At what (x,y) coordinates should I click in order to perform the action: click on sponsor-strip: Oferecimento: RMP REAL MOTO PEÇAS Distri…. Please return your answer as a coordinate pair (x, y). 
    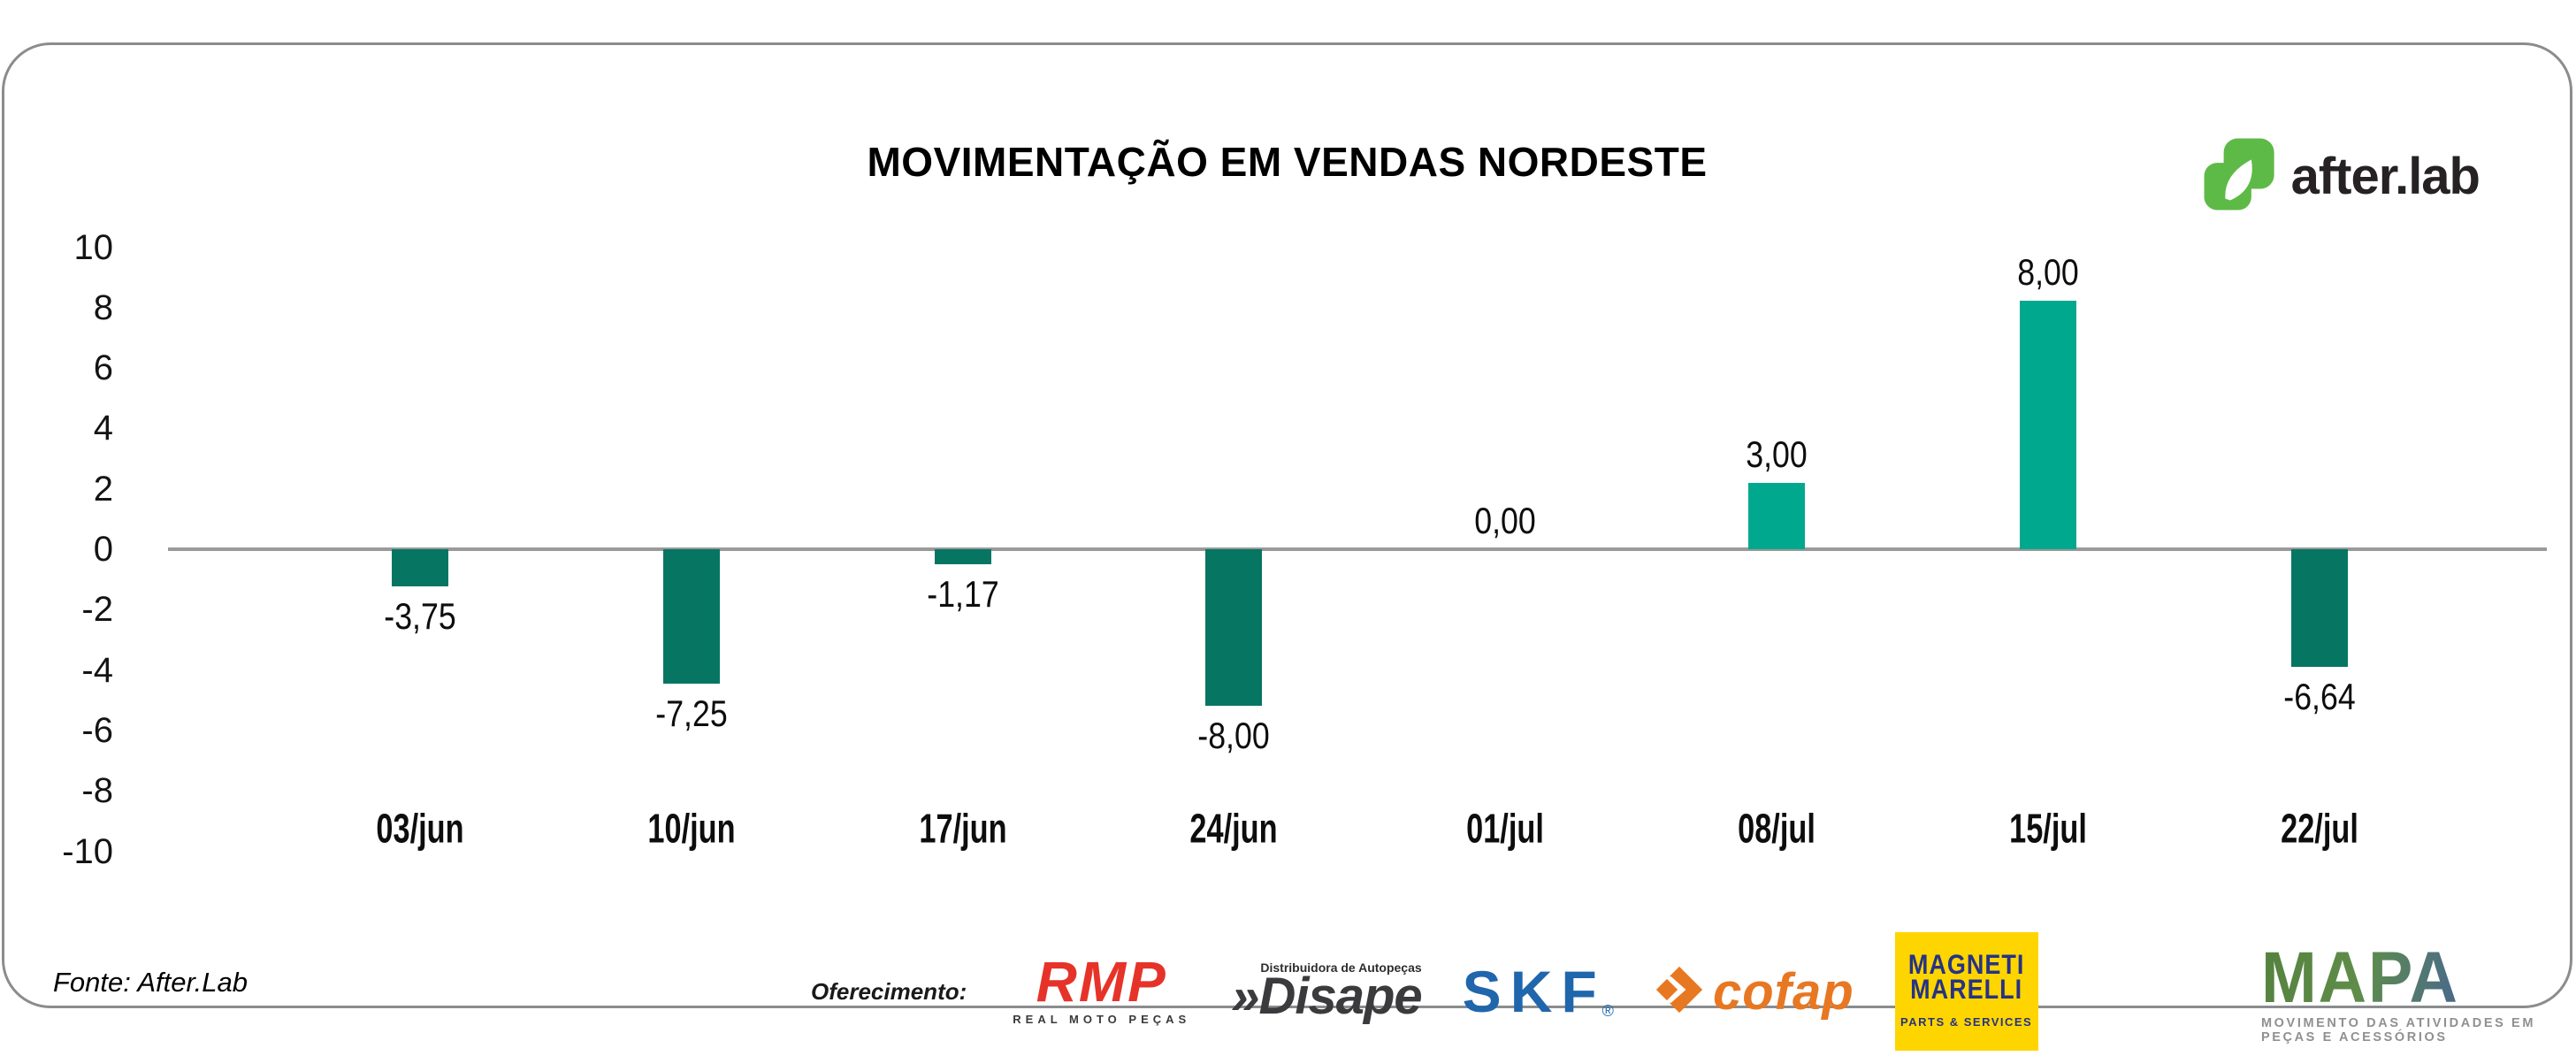
    Looking at the image, I should click on (1424, 992).